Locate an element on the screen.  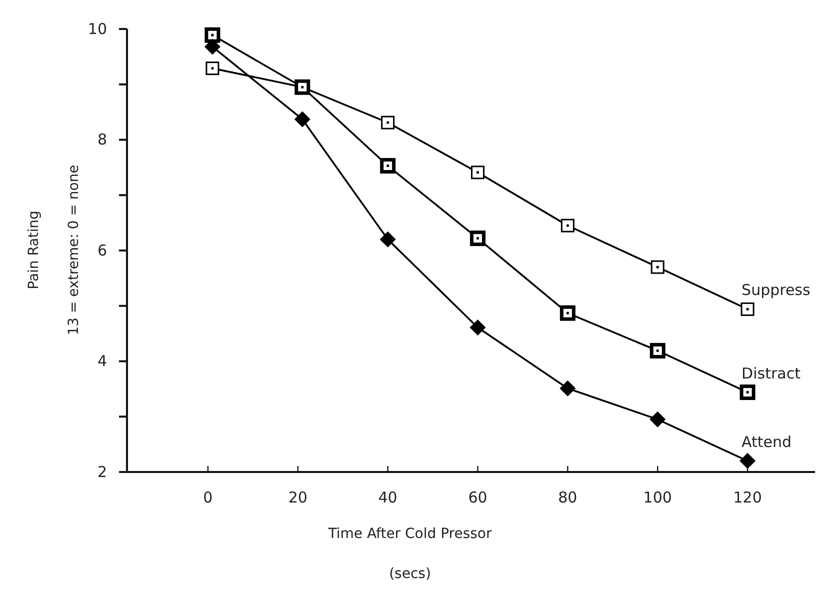
series-label: Distract is located at coordinates (771, 373).